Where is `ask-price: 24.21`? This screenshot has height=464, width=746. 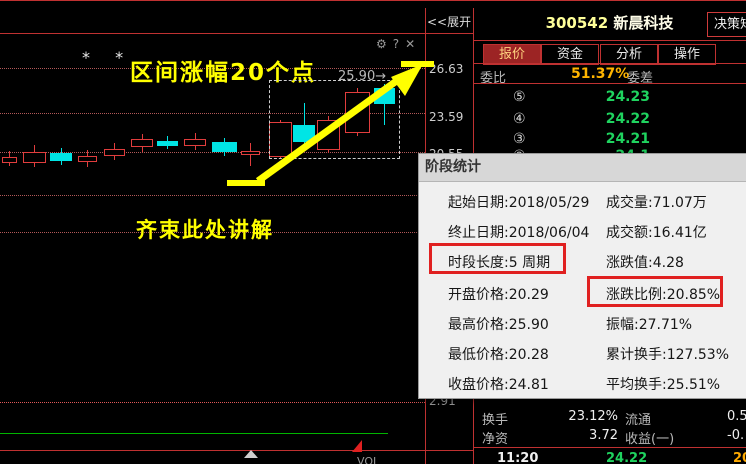 ask-price: 24.21 is located at coordinates (627, 139).